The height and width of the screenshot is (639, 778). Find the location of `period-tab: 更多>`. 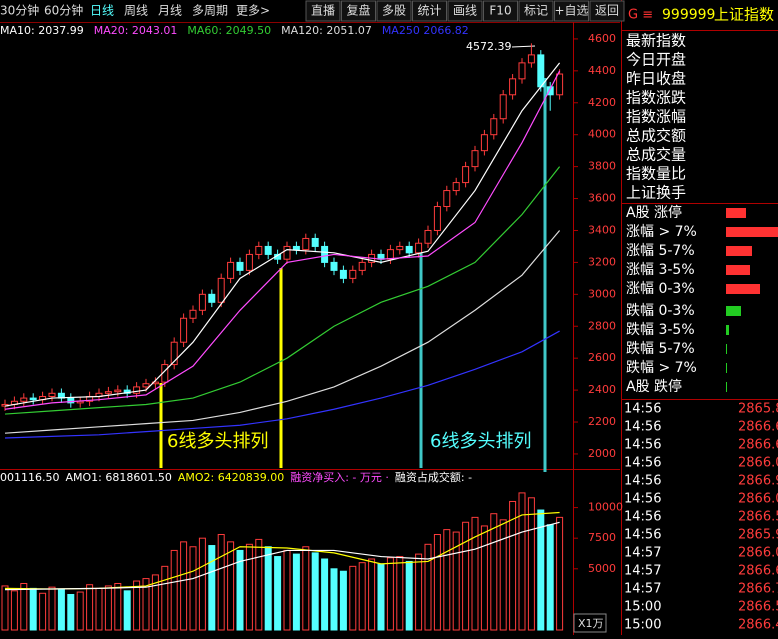

period-tab: 更多> is located at coordinates (253, 11).